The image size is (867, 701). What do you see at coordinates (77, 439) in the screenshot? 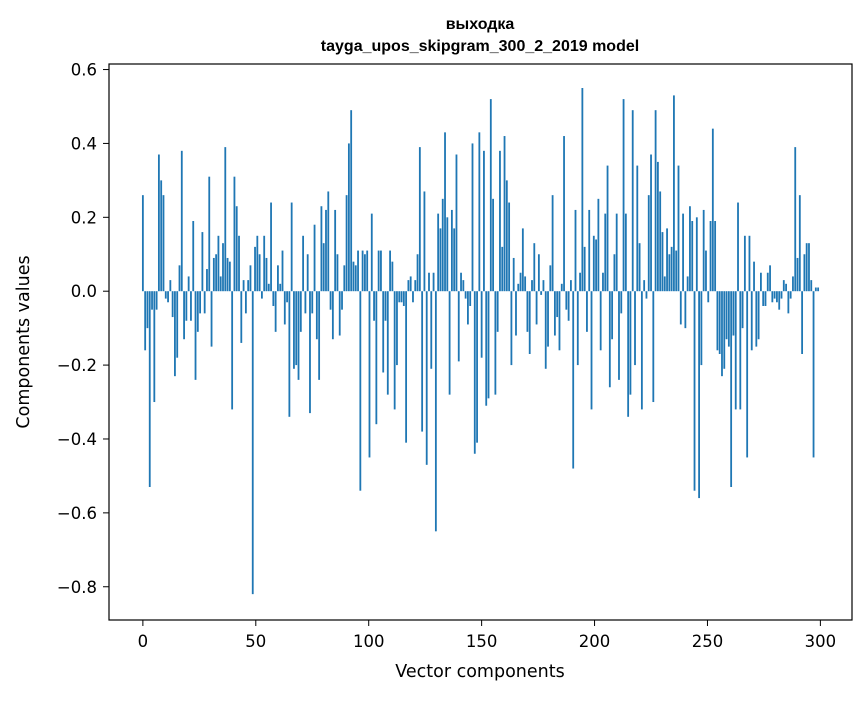
I see `y-tick-label: −0.4` at bounding box center [77, 439].